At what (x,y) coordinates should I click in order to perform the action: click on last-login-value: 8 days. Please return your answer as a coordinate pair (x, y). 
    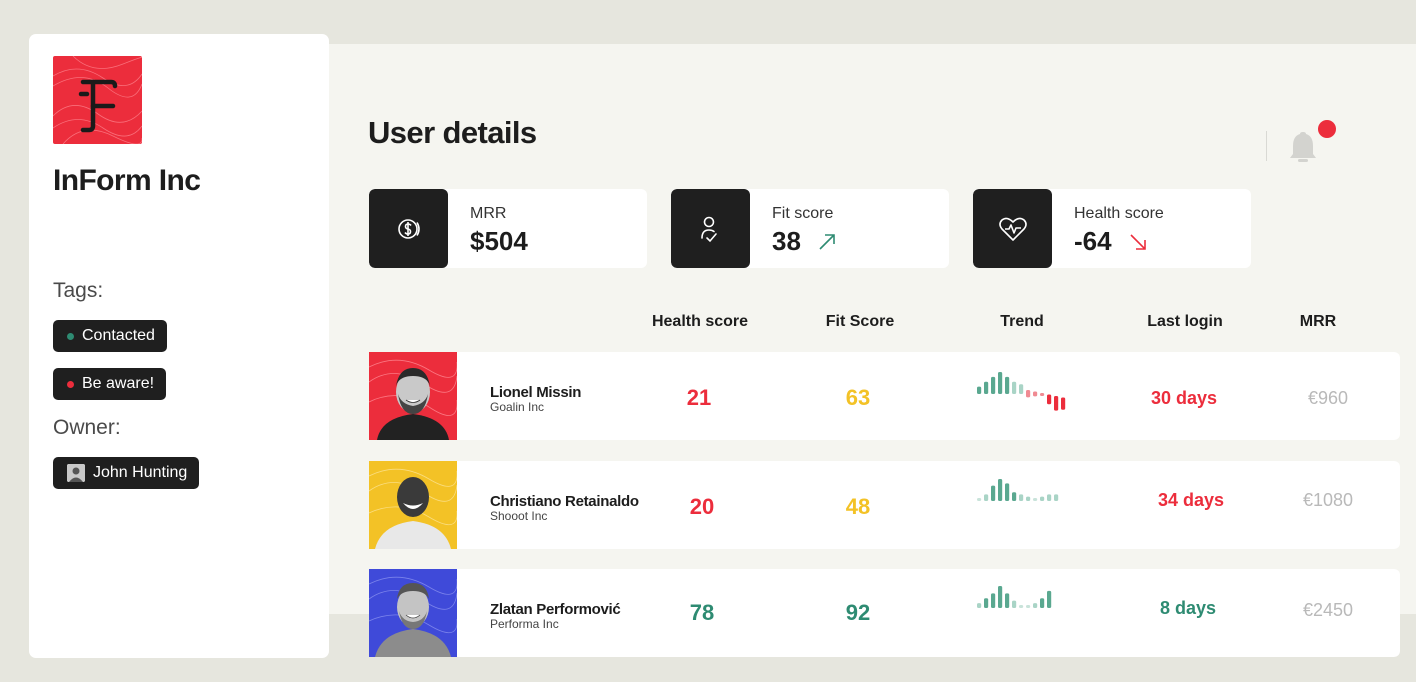
    Looking at the image, I should click on (1188, 608).